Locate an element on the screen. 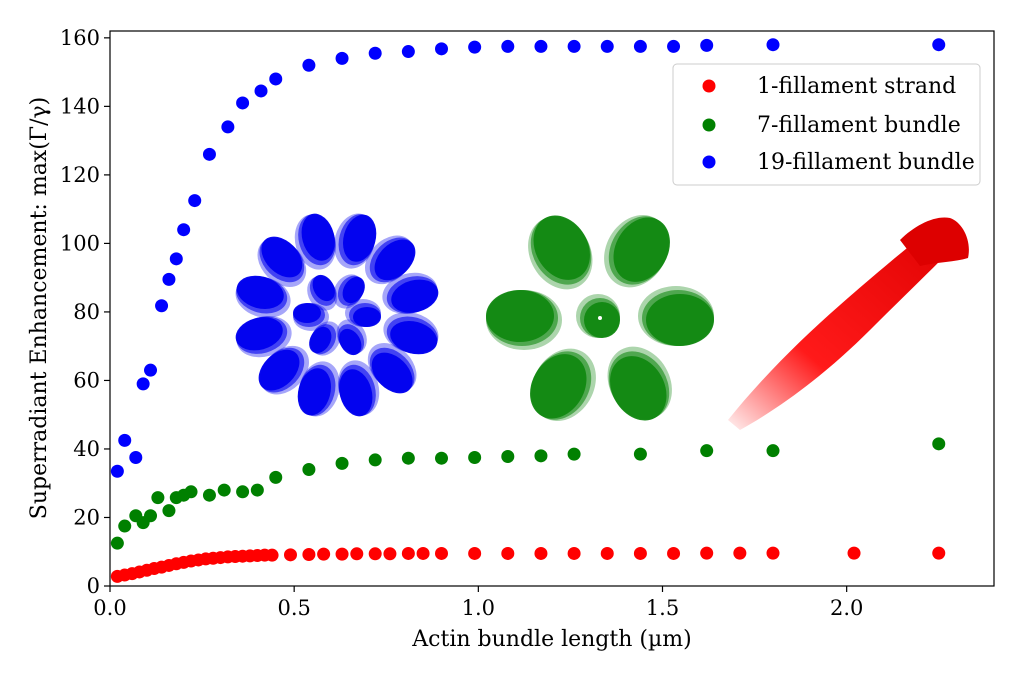 This screenshot has height=683, width=1024. x-tick-label: 1.5 is located at coordinates (662, 608).